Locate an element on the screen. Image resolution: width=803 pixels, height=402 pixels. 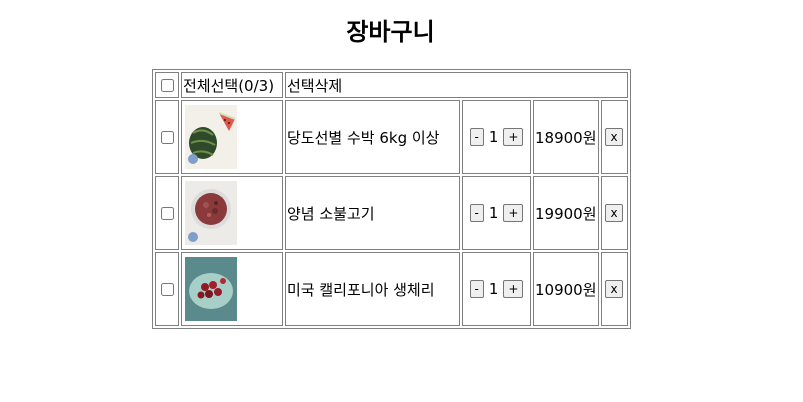
page-title: 장바구니 is located at coordinates (390, 32).